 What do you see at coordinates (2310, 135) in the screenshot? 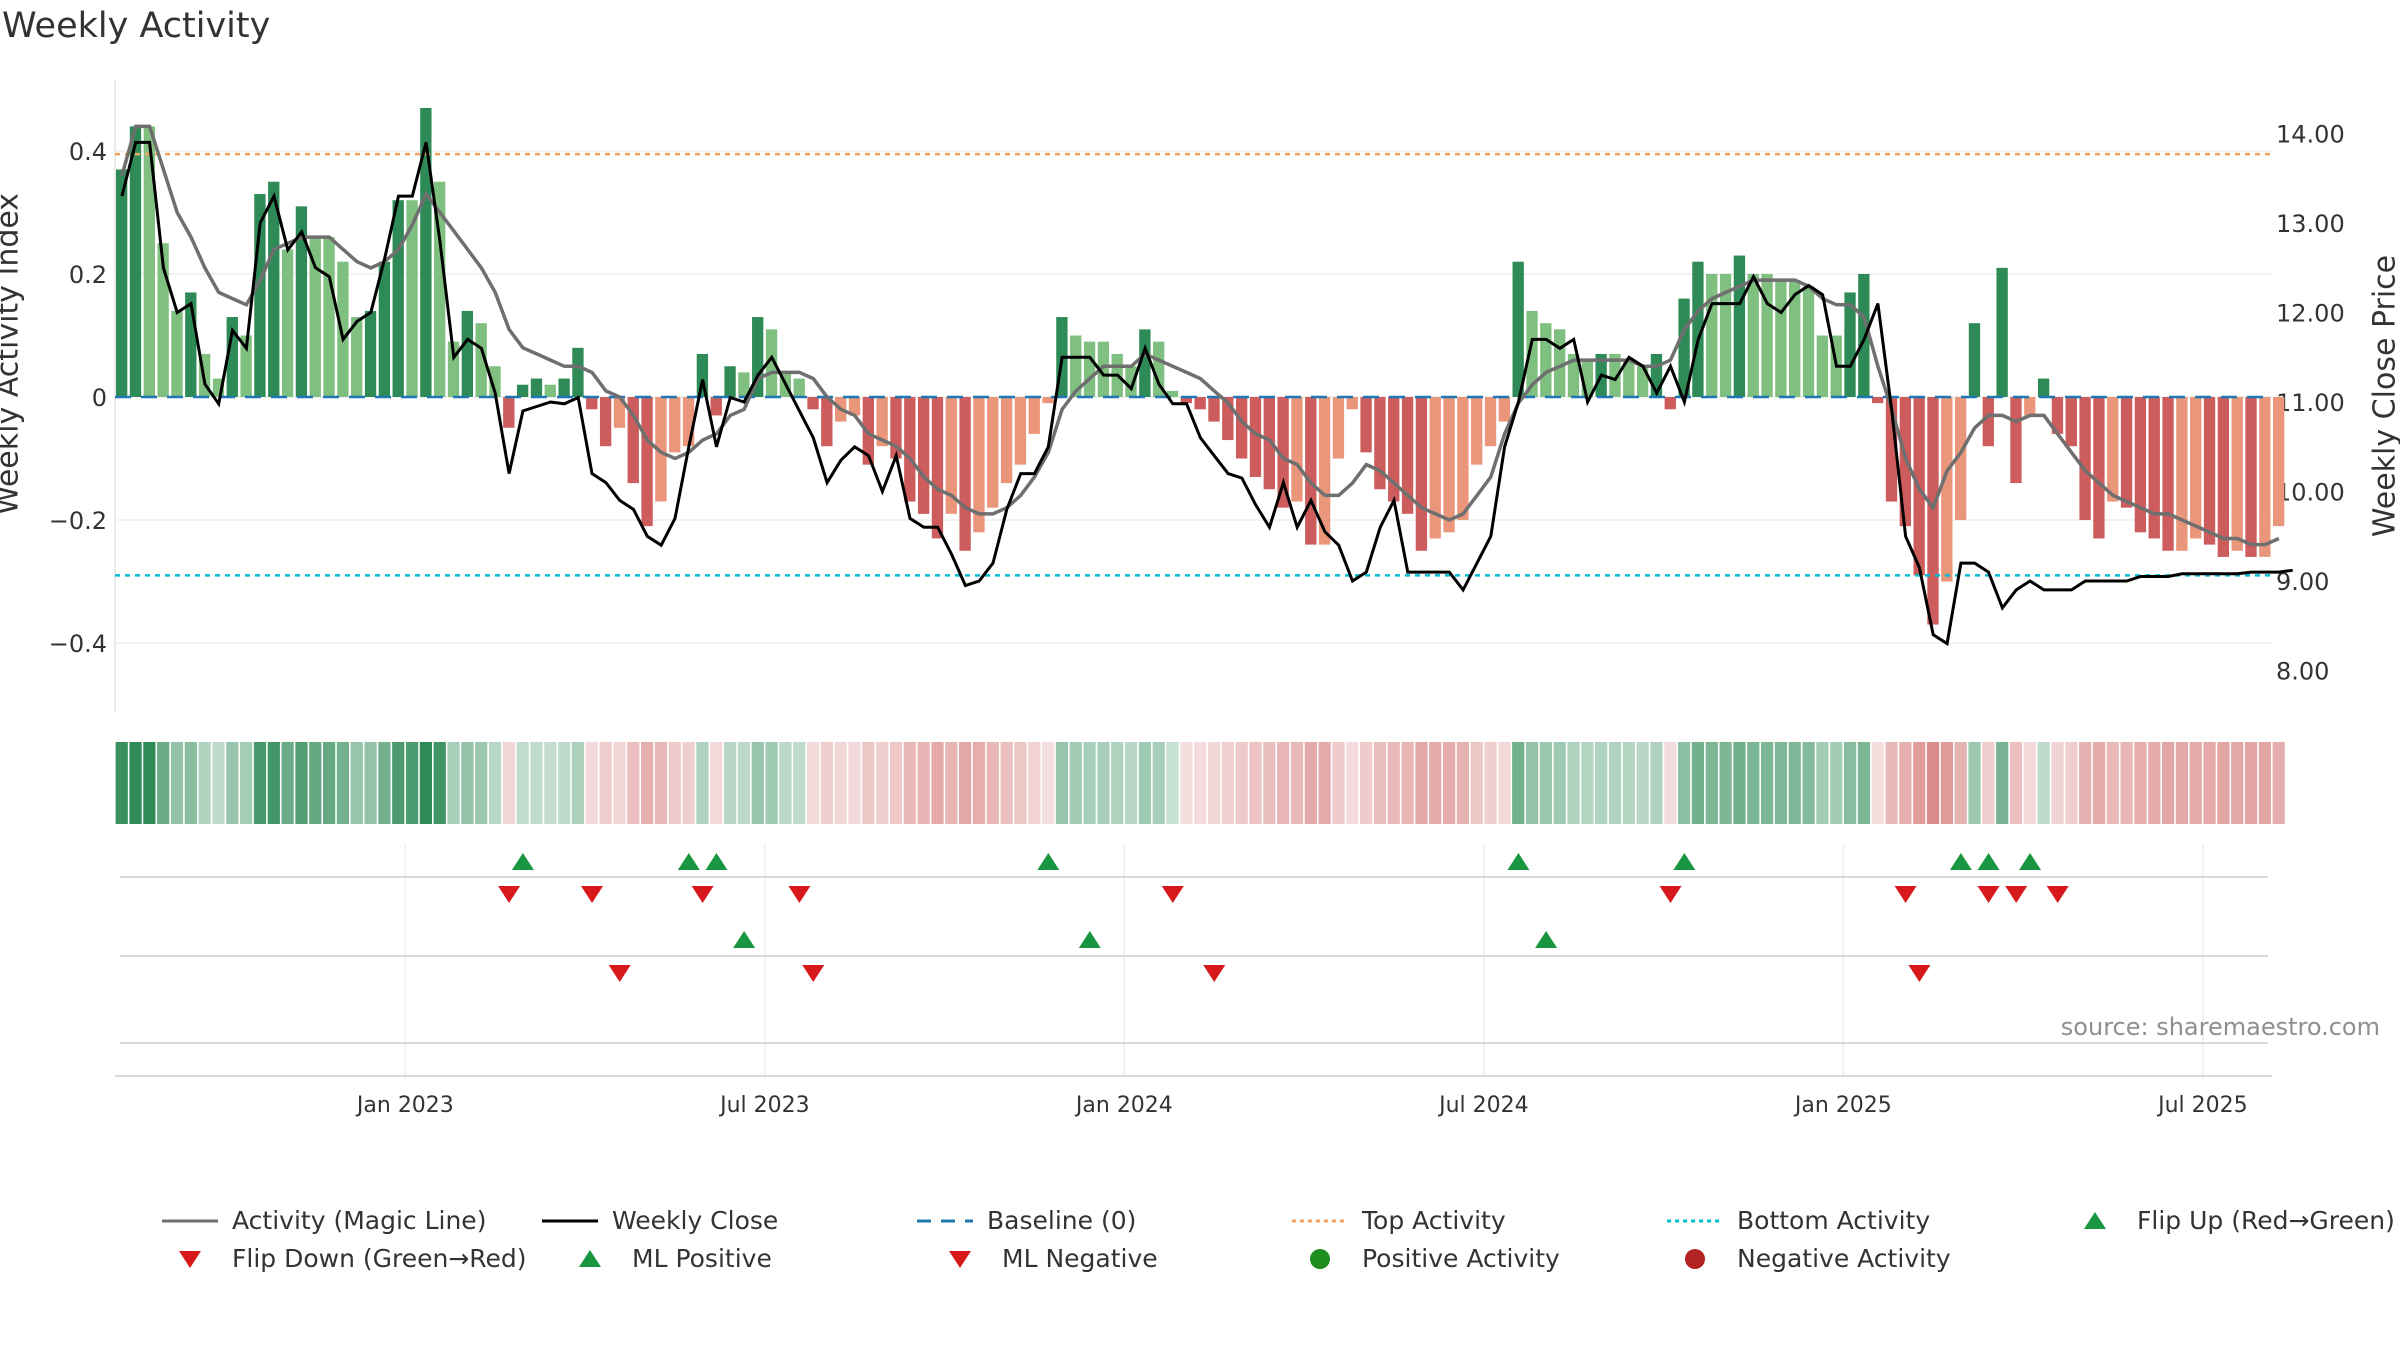
I see `y2-tick-label: 14.00` at bounding box center [2310, 135].